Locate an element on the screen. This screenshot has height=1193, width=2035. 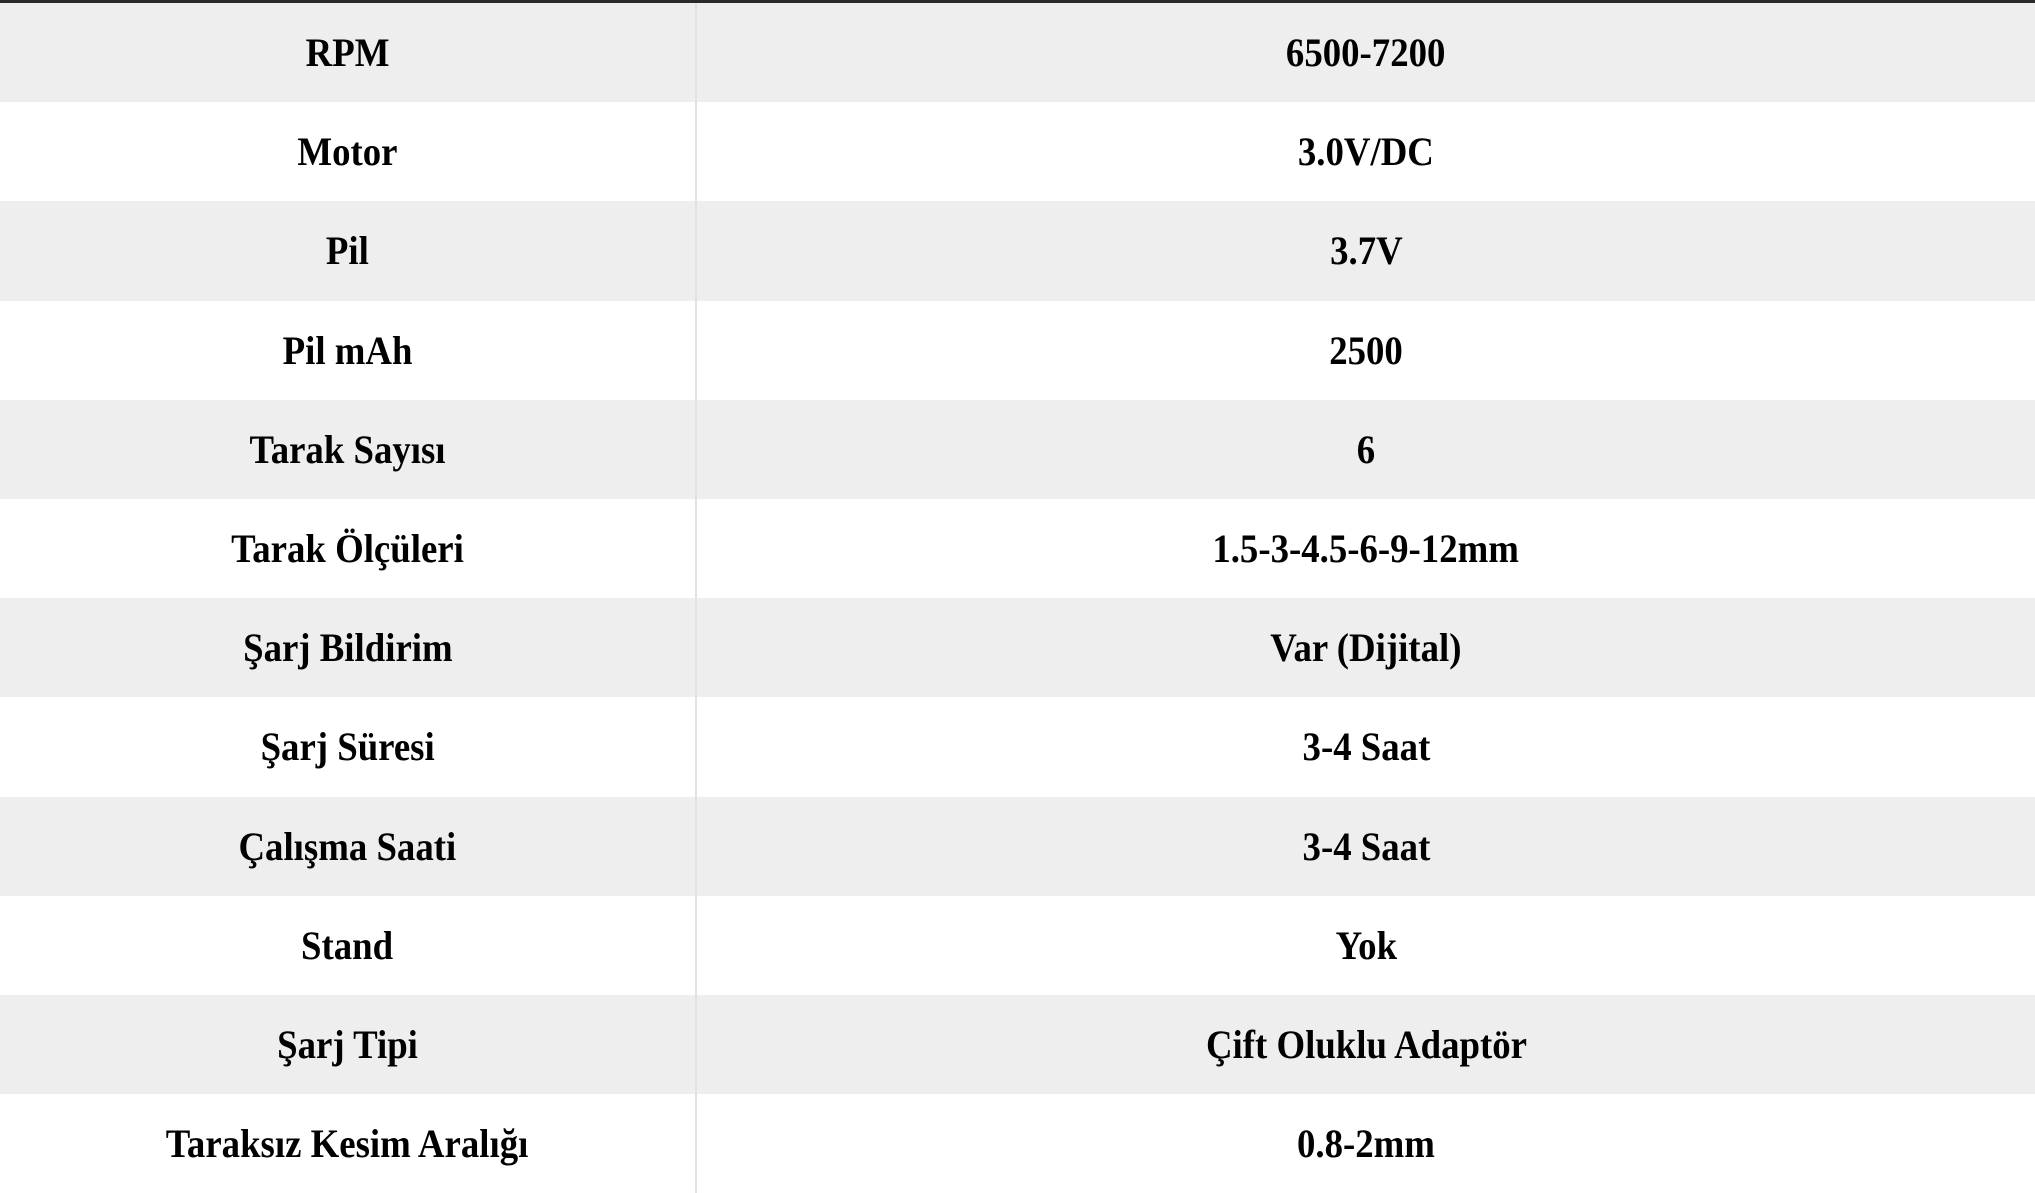
table-row: Motor 3.0V/DC is located at coordinates (1017, 152).